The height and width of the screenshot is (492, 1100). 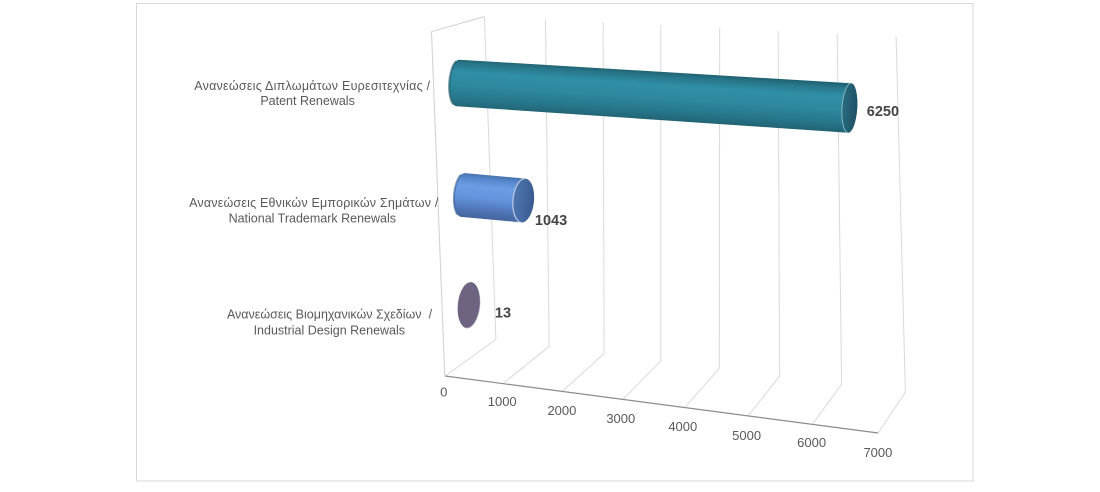 I want to click on svg-text: 3000, so click(x=620, y=418).